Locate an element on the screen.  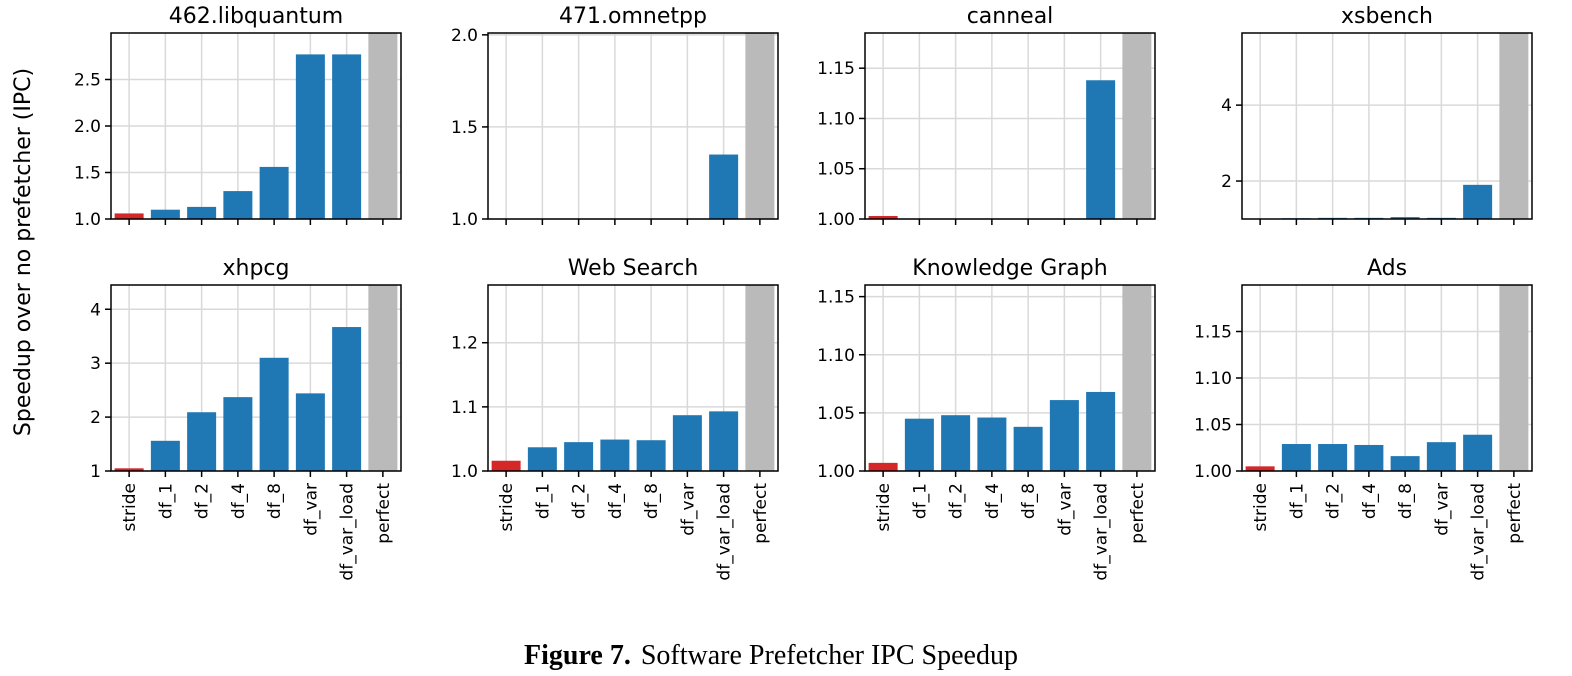
subplot-title: xsbench is located at coordinates (1387, 16).